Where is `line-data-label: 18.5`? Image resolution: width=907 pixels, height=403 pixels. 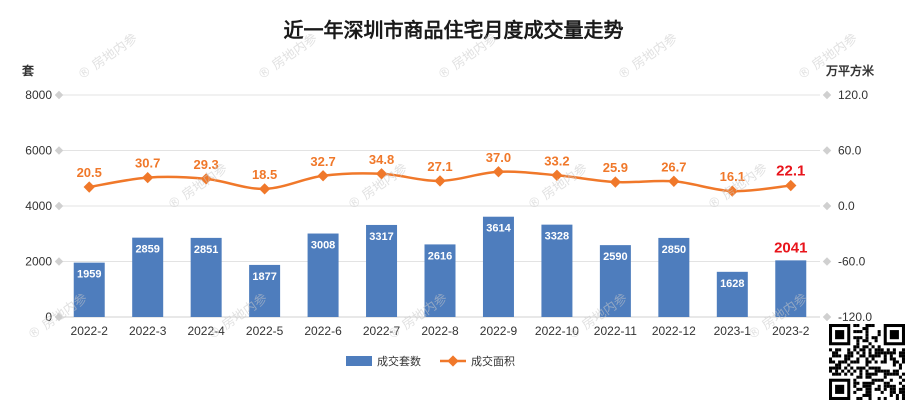 line-data-label: 18.5 is located at coordinates (264, 174).